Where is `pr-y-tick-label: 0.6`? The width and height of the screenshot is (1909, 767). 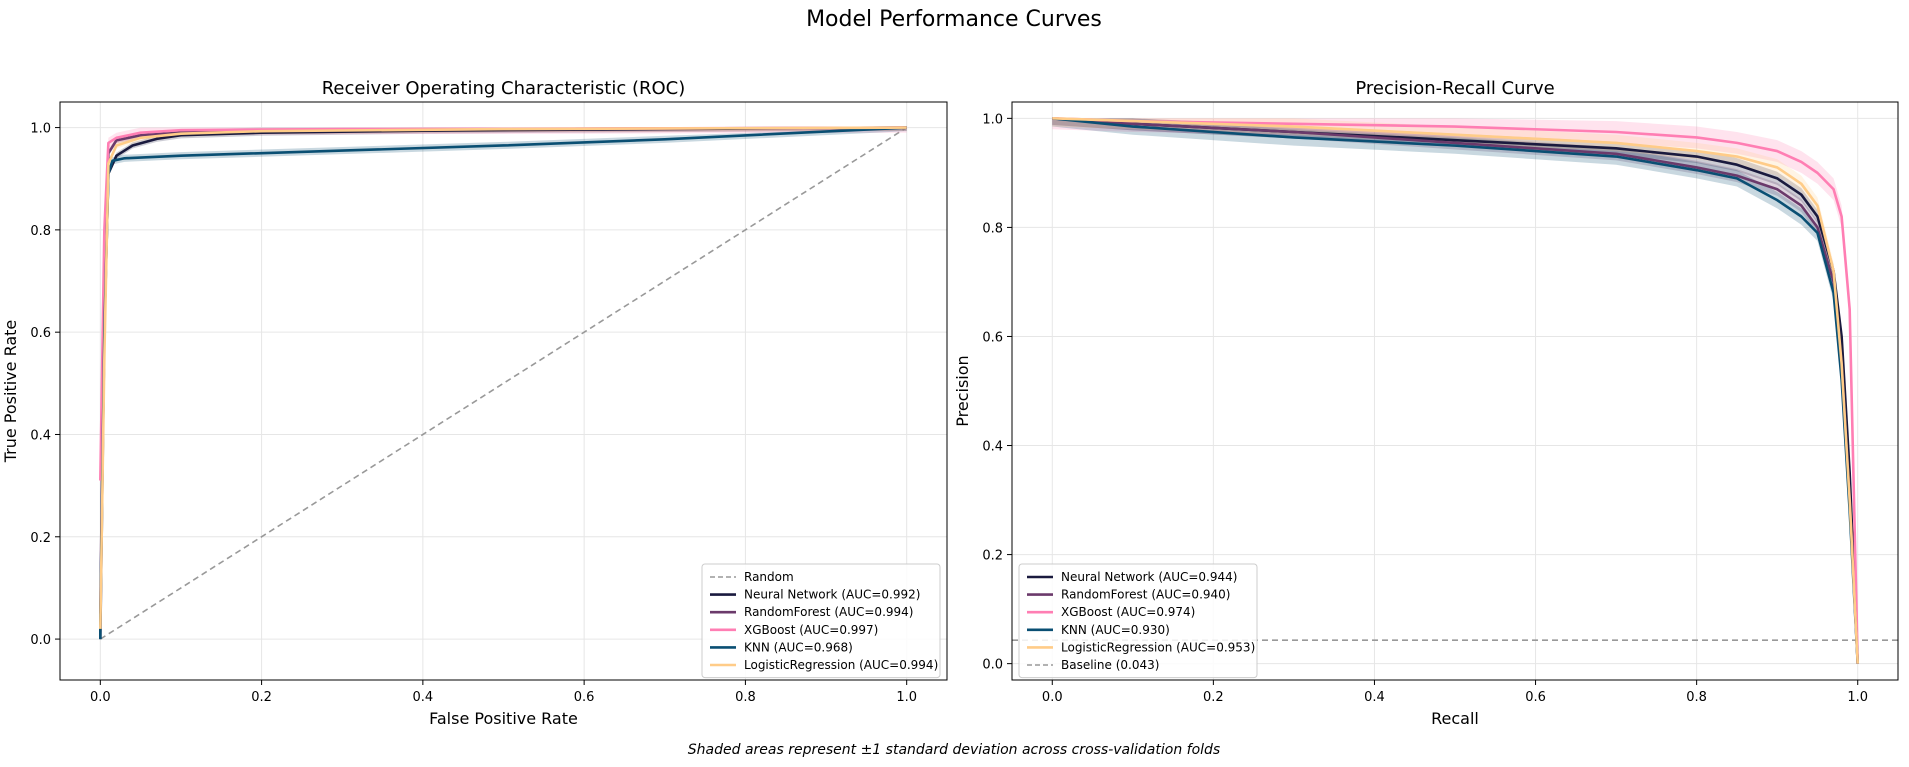
pr-y-tick-label: 0.6 is located at coordinates (992, 337).